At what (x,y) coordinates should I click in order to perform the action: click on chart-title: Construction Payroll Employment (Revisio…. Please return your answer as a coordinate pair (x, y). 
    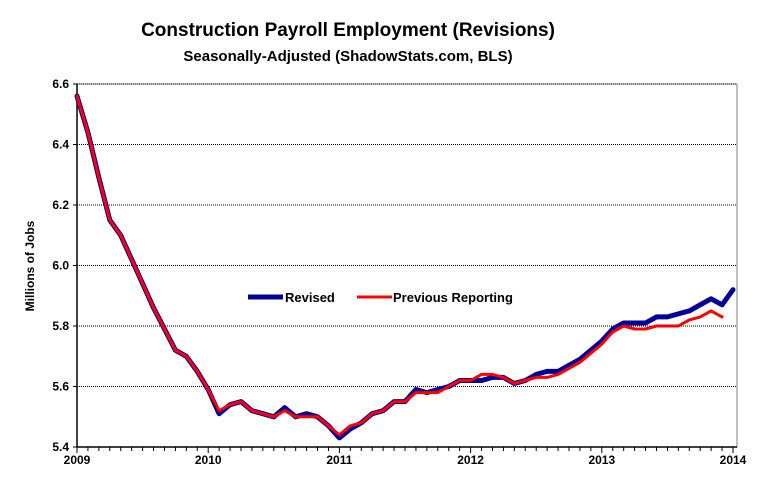
    Looking at the image, I should click on (348, 30).